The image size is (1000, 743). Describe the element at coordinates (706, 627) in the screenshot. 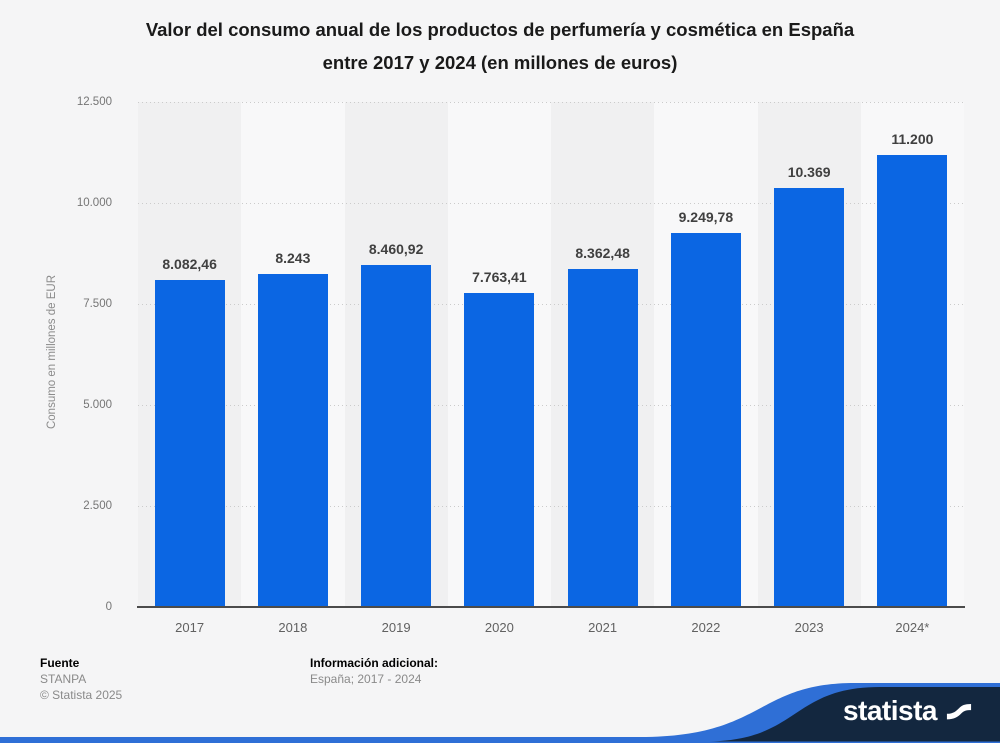

I see `x-axis-label: 2022` at that location.